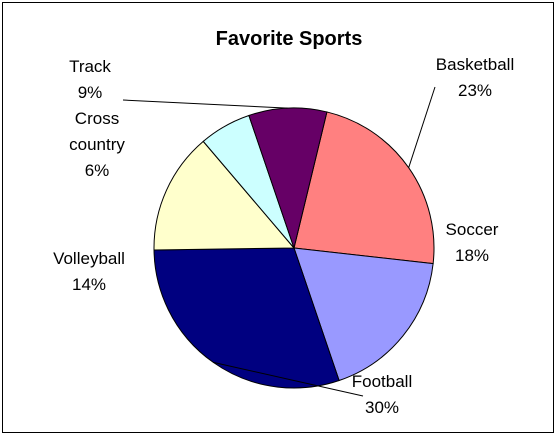 The width and height of the screenshot is (558, 437). Describe the element at coordinates (90, 79) in the screenshot. I see `data-label-track: Track 9%` at that location.